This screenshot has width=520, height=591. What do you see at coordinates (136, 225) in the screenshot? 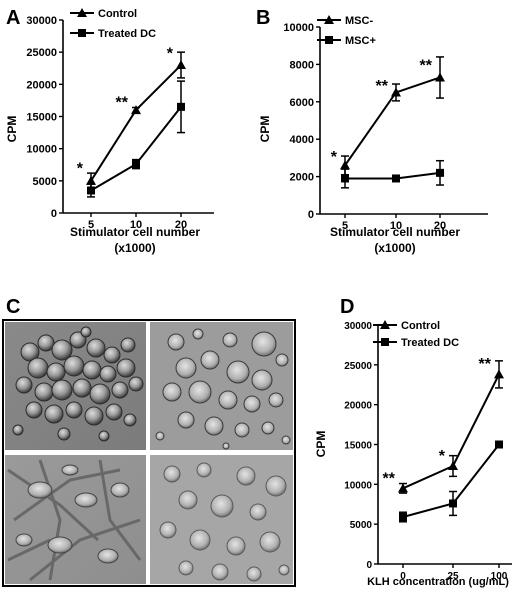
I see `chart-a-xtick-label: 10` at bounding box center [136, 225].